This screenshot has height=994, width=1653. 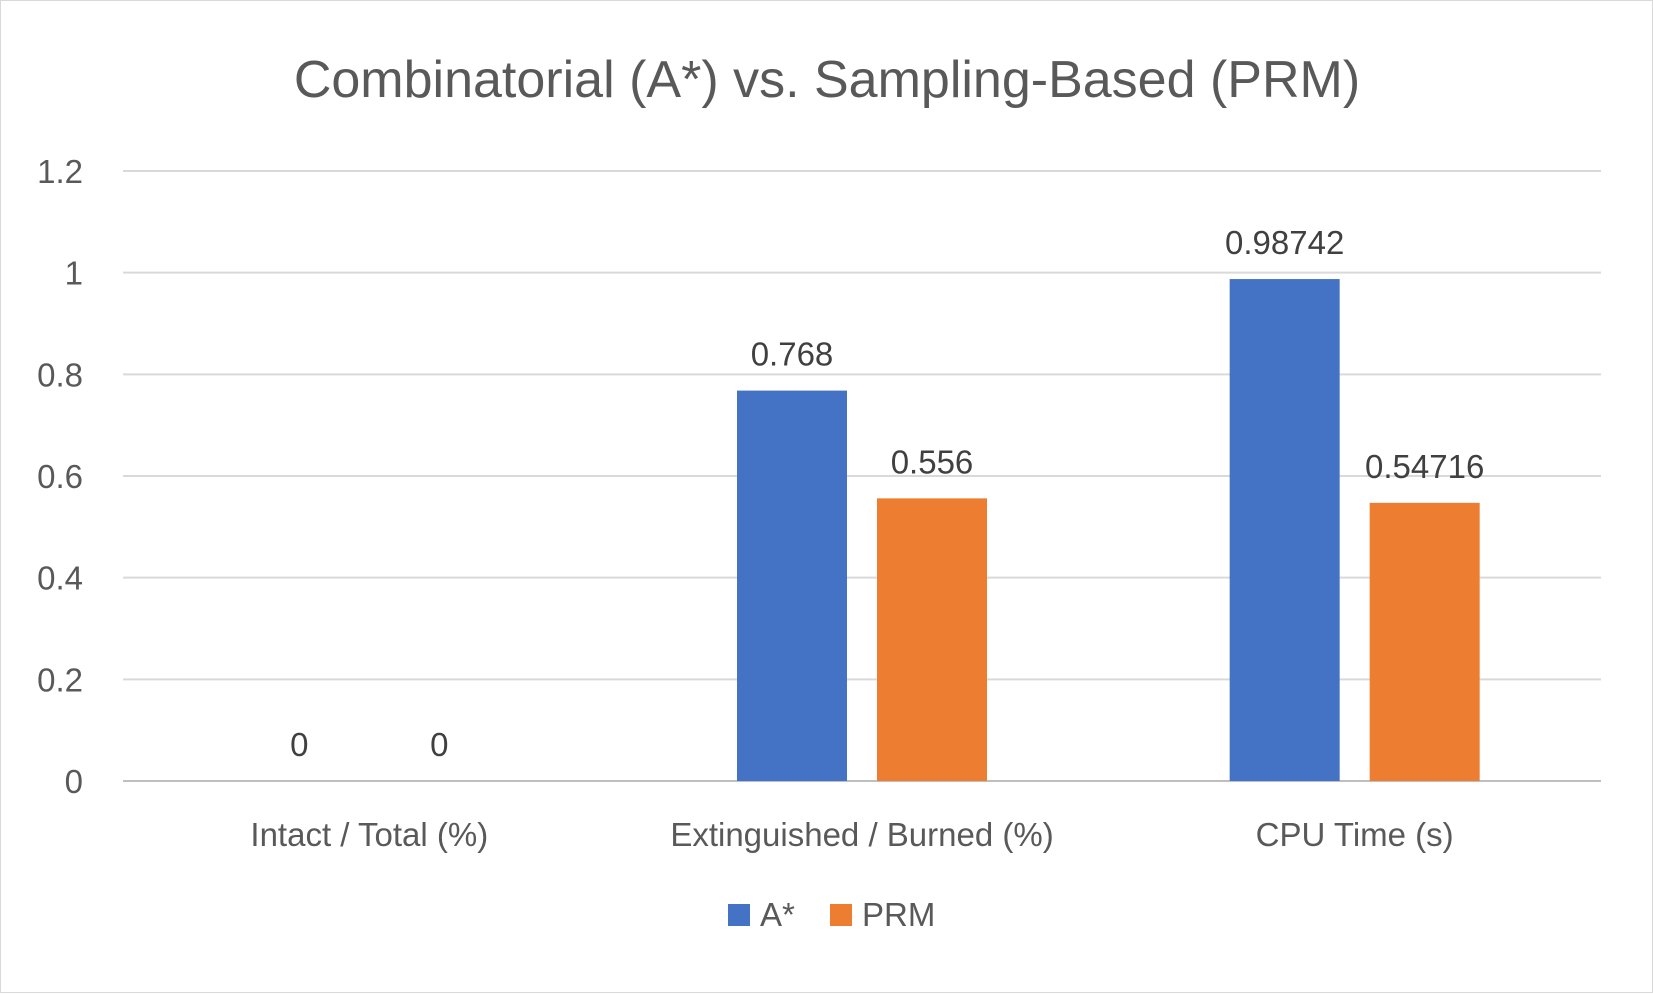 I want to click on x-category-label: Intact / Total (%), so click(x=369, y=834).